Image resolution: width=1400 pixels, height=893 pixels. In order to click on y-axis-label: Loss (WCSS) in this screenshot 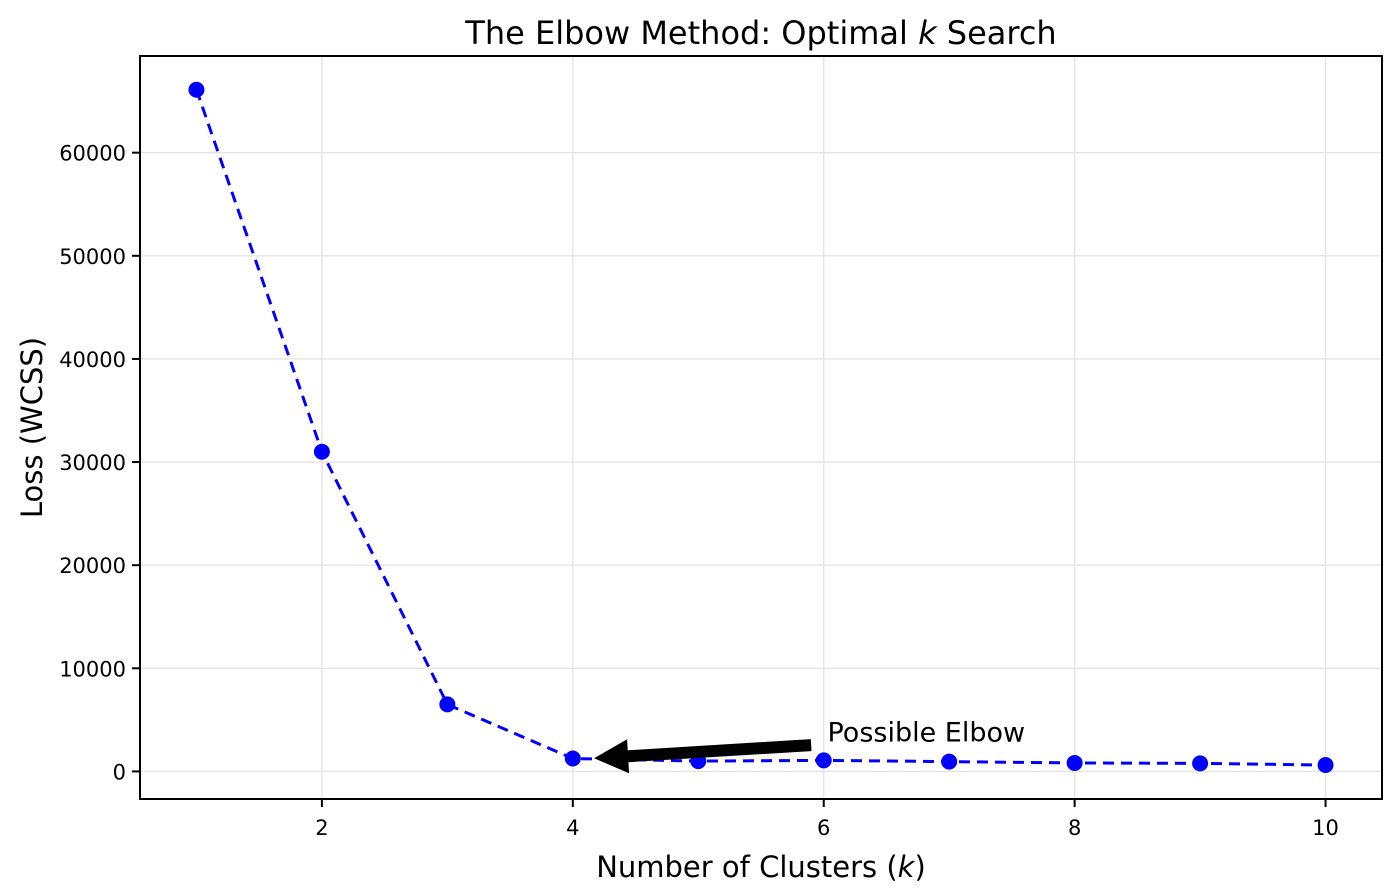, I will do `click(32, 427)`.